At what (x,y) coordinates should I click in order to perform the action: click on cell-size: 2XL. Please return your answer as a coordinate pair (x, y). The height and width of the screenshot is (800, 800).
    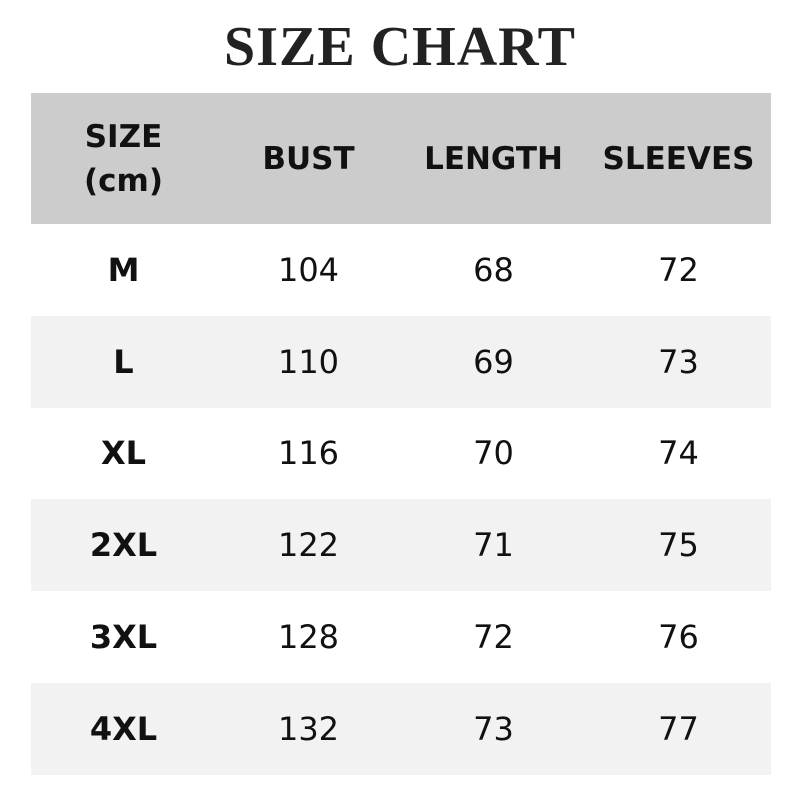
    Looking at the image, I should click on (123, 545).